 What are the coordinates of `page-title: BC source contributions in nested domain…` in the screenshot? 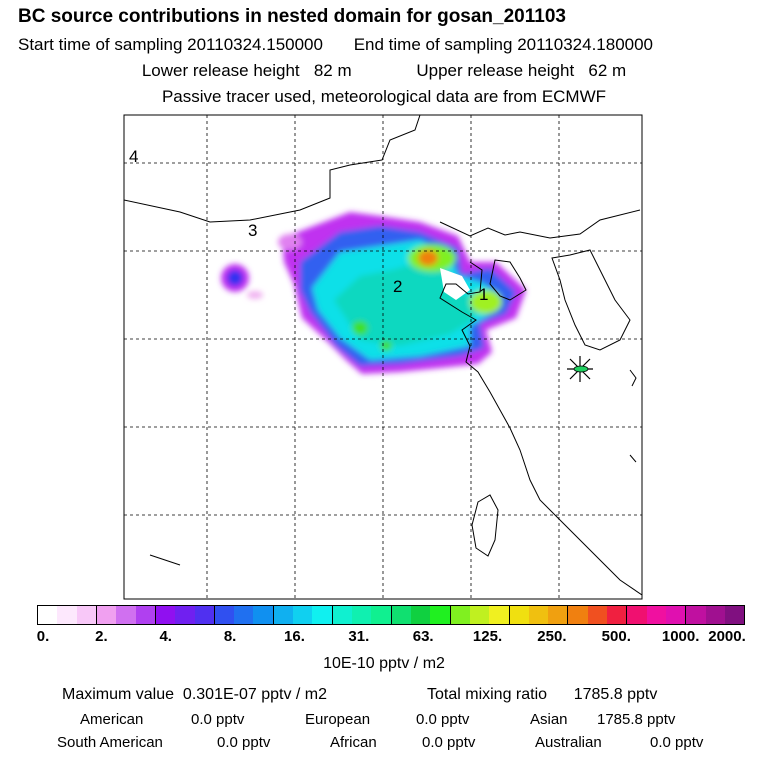 It's located at (292, 16).